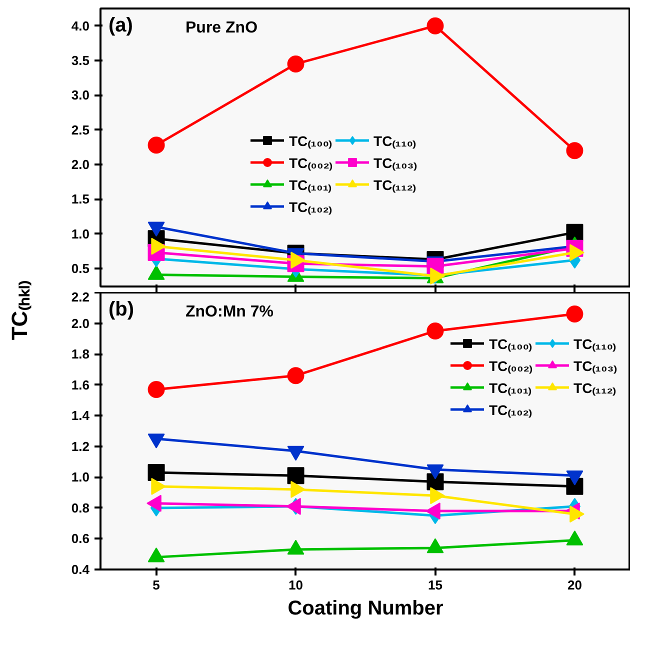 This screenshot has height=664, width=664. What do you see at coordinates (80, 384) in the screenshot?
I see `y-tick-label: 1.6` at bounding box center [80, 384].